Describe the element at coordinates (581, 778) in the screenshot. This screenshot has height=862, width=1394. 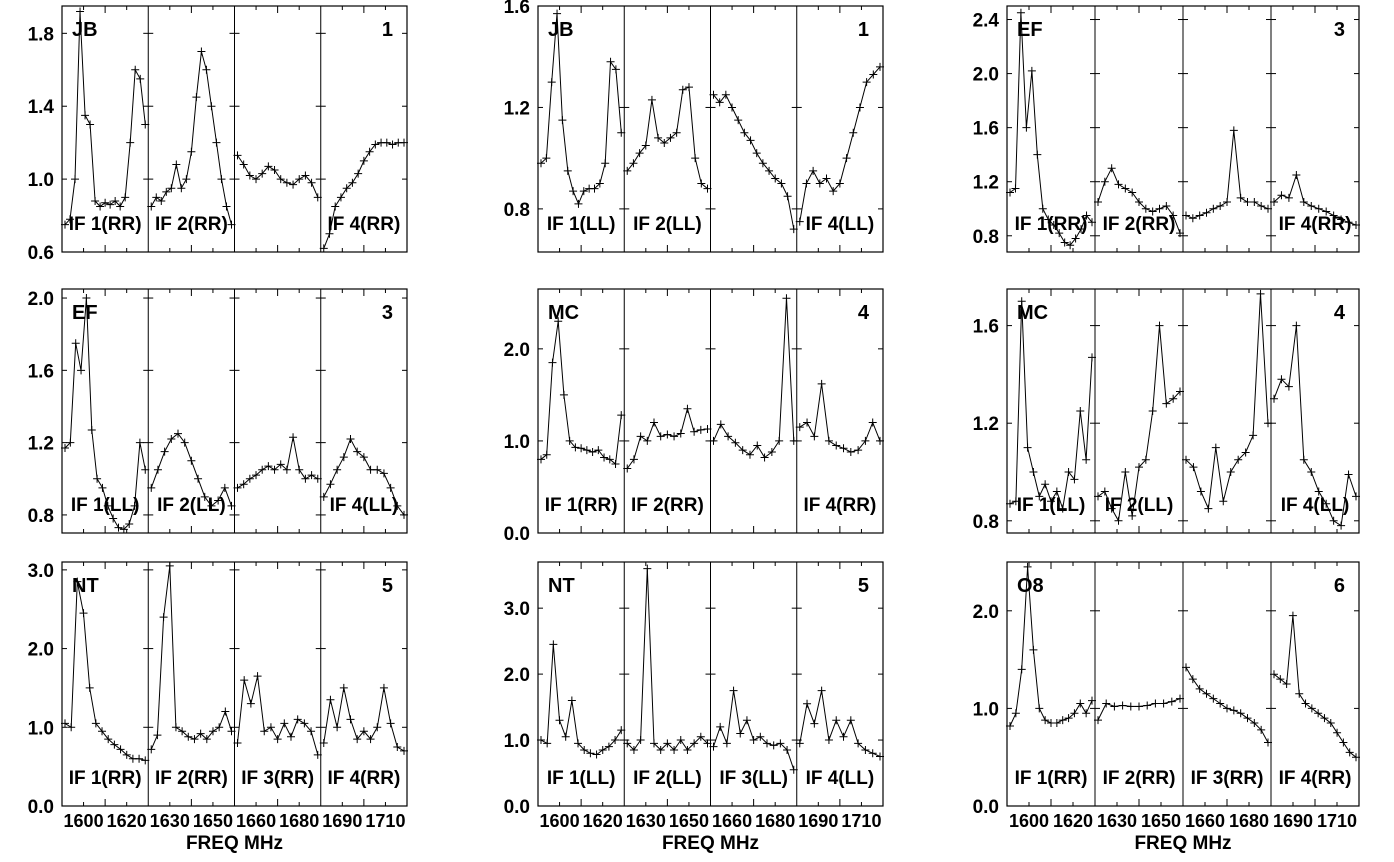
I see `if-panel-label: IF 1(LL)` at that location.